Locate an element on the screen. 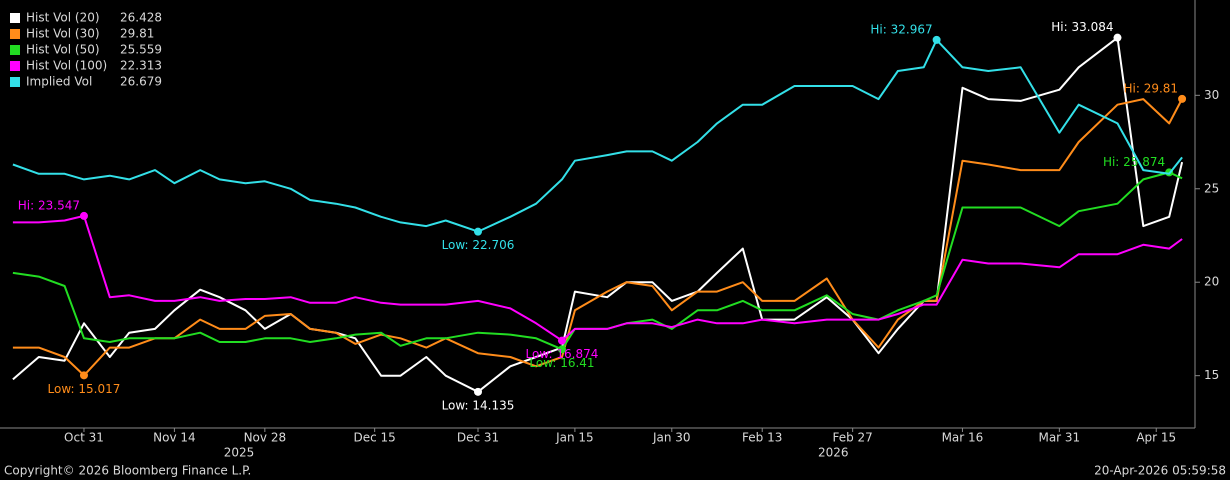 The height and width of the screenshot is (480, 1230). extreme-label: Low: 16.41 is located at coordinates (561, 363).